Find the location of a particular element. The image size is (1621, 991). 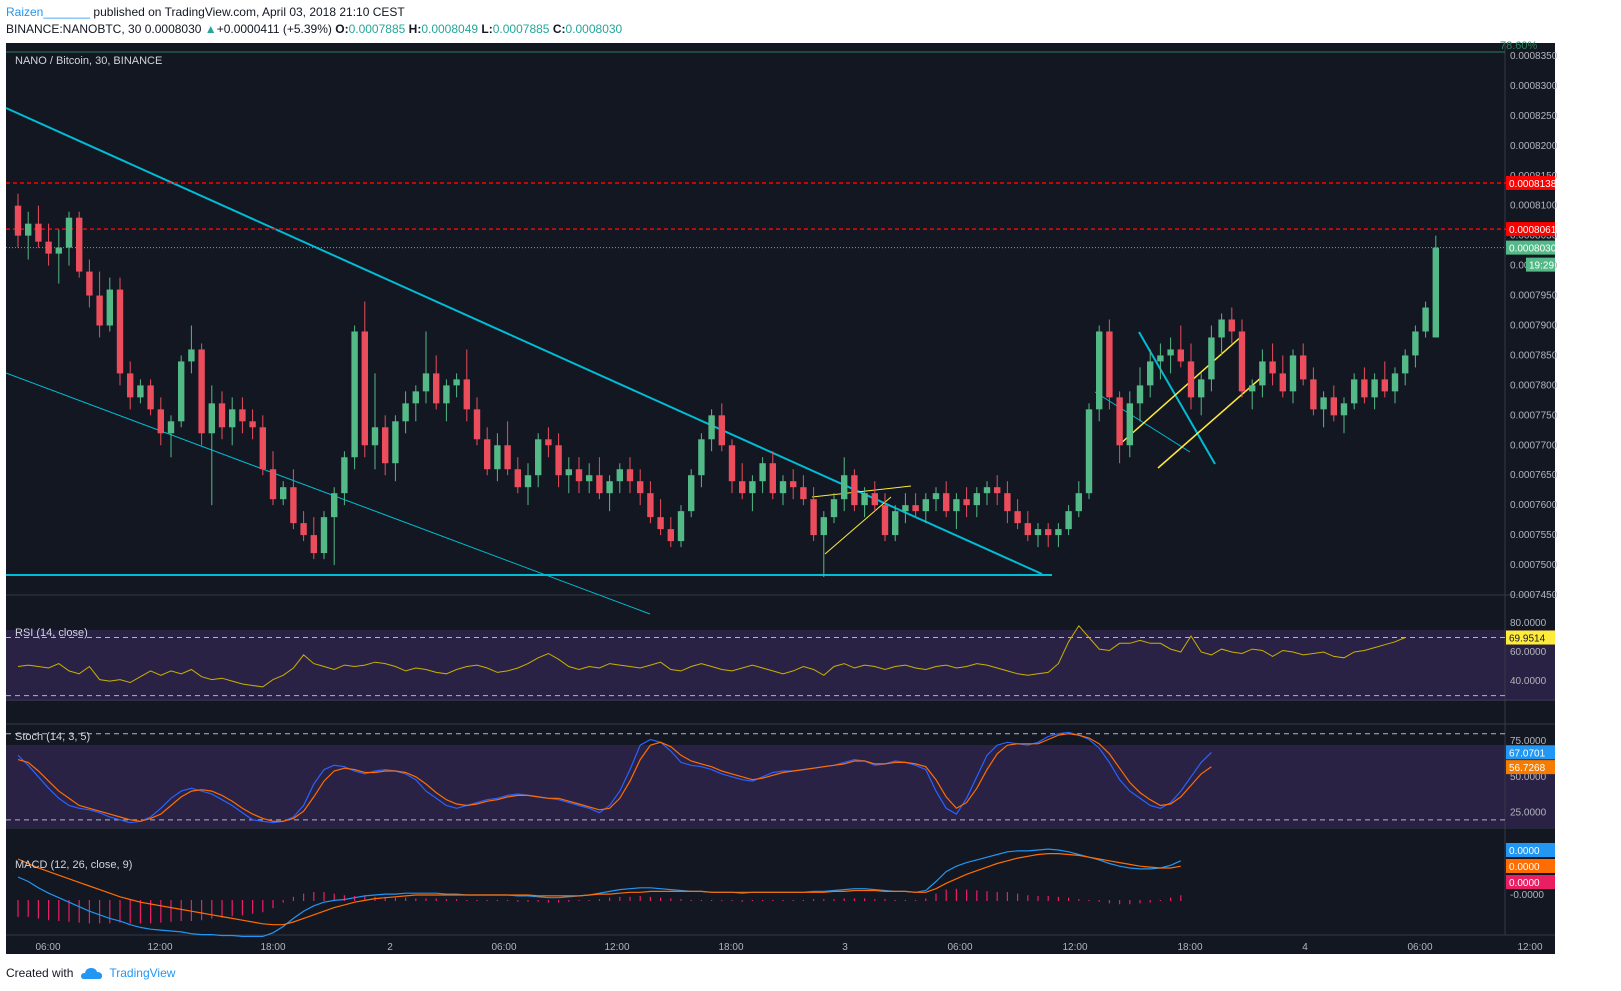

wedge-lower-line is located at coordinates (1210, 422).